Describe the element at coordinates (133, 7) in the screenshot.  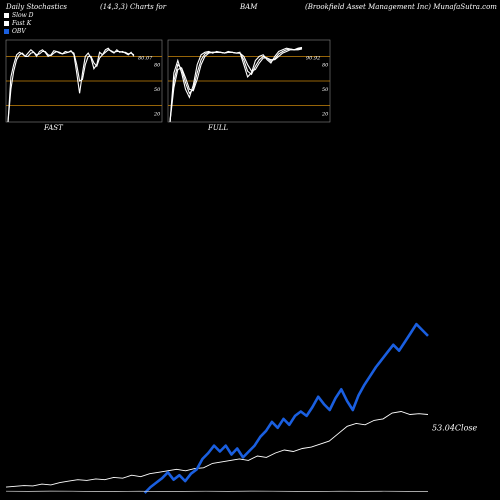
I see `chart-params: (14,3,3) Charts for` at that location.